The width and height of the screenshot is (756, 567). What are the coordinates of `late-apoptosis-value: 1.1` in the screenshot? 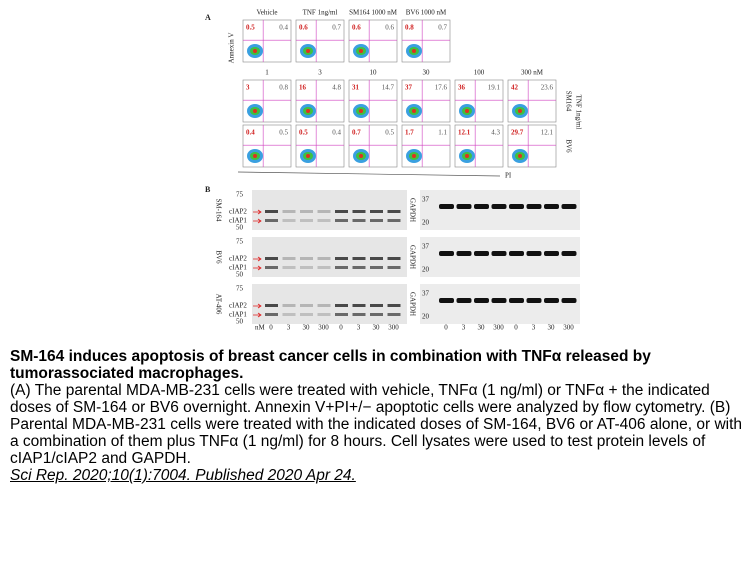 It's located at (442, 133).